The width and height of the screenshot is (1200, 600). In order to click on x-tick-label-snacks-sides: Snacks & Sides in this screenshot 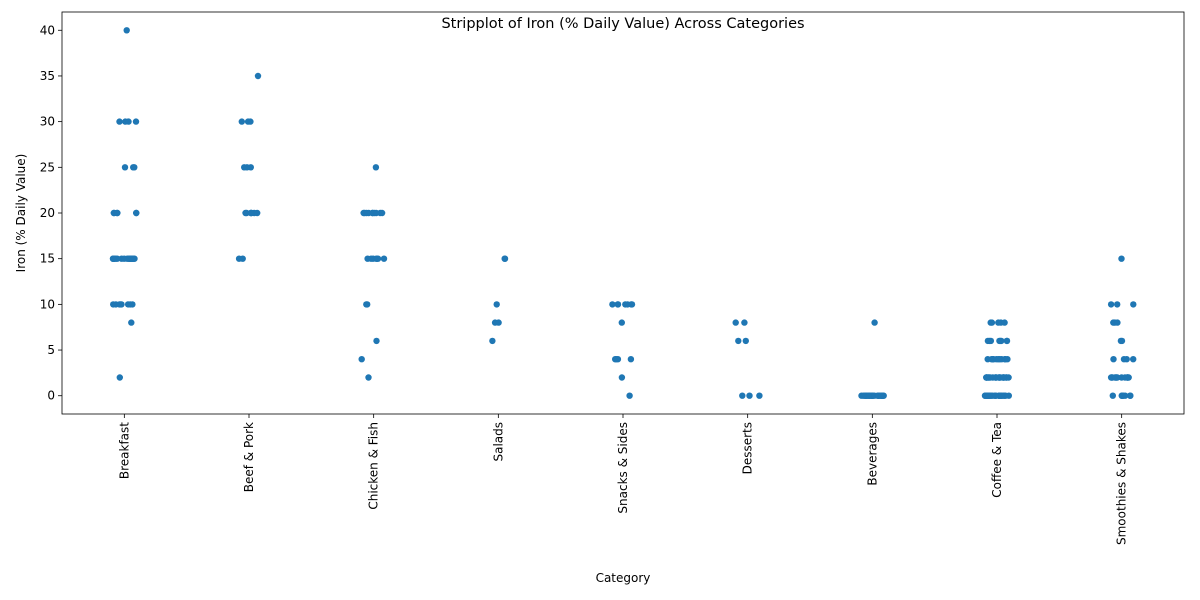, I will do `click(623, 468)`.